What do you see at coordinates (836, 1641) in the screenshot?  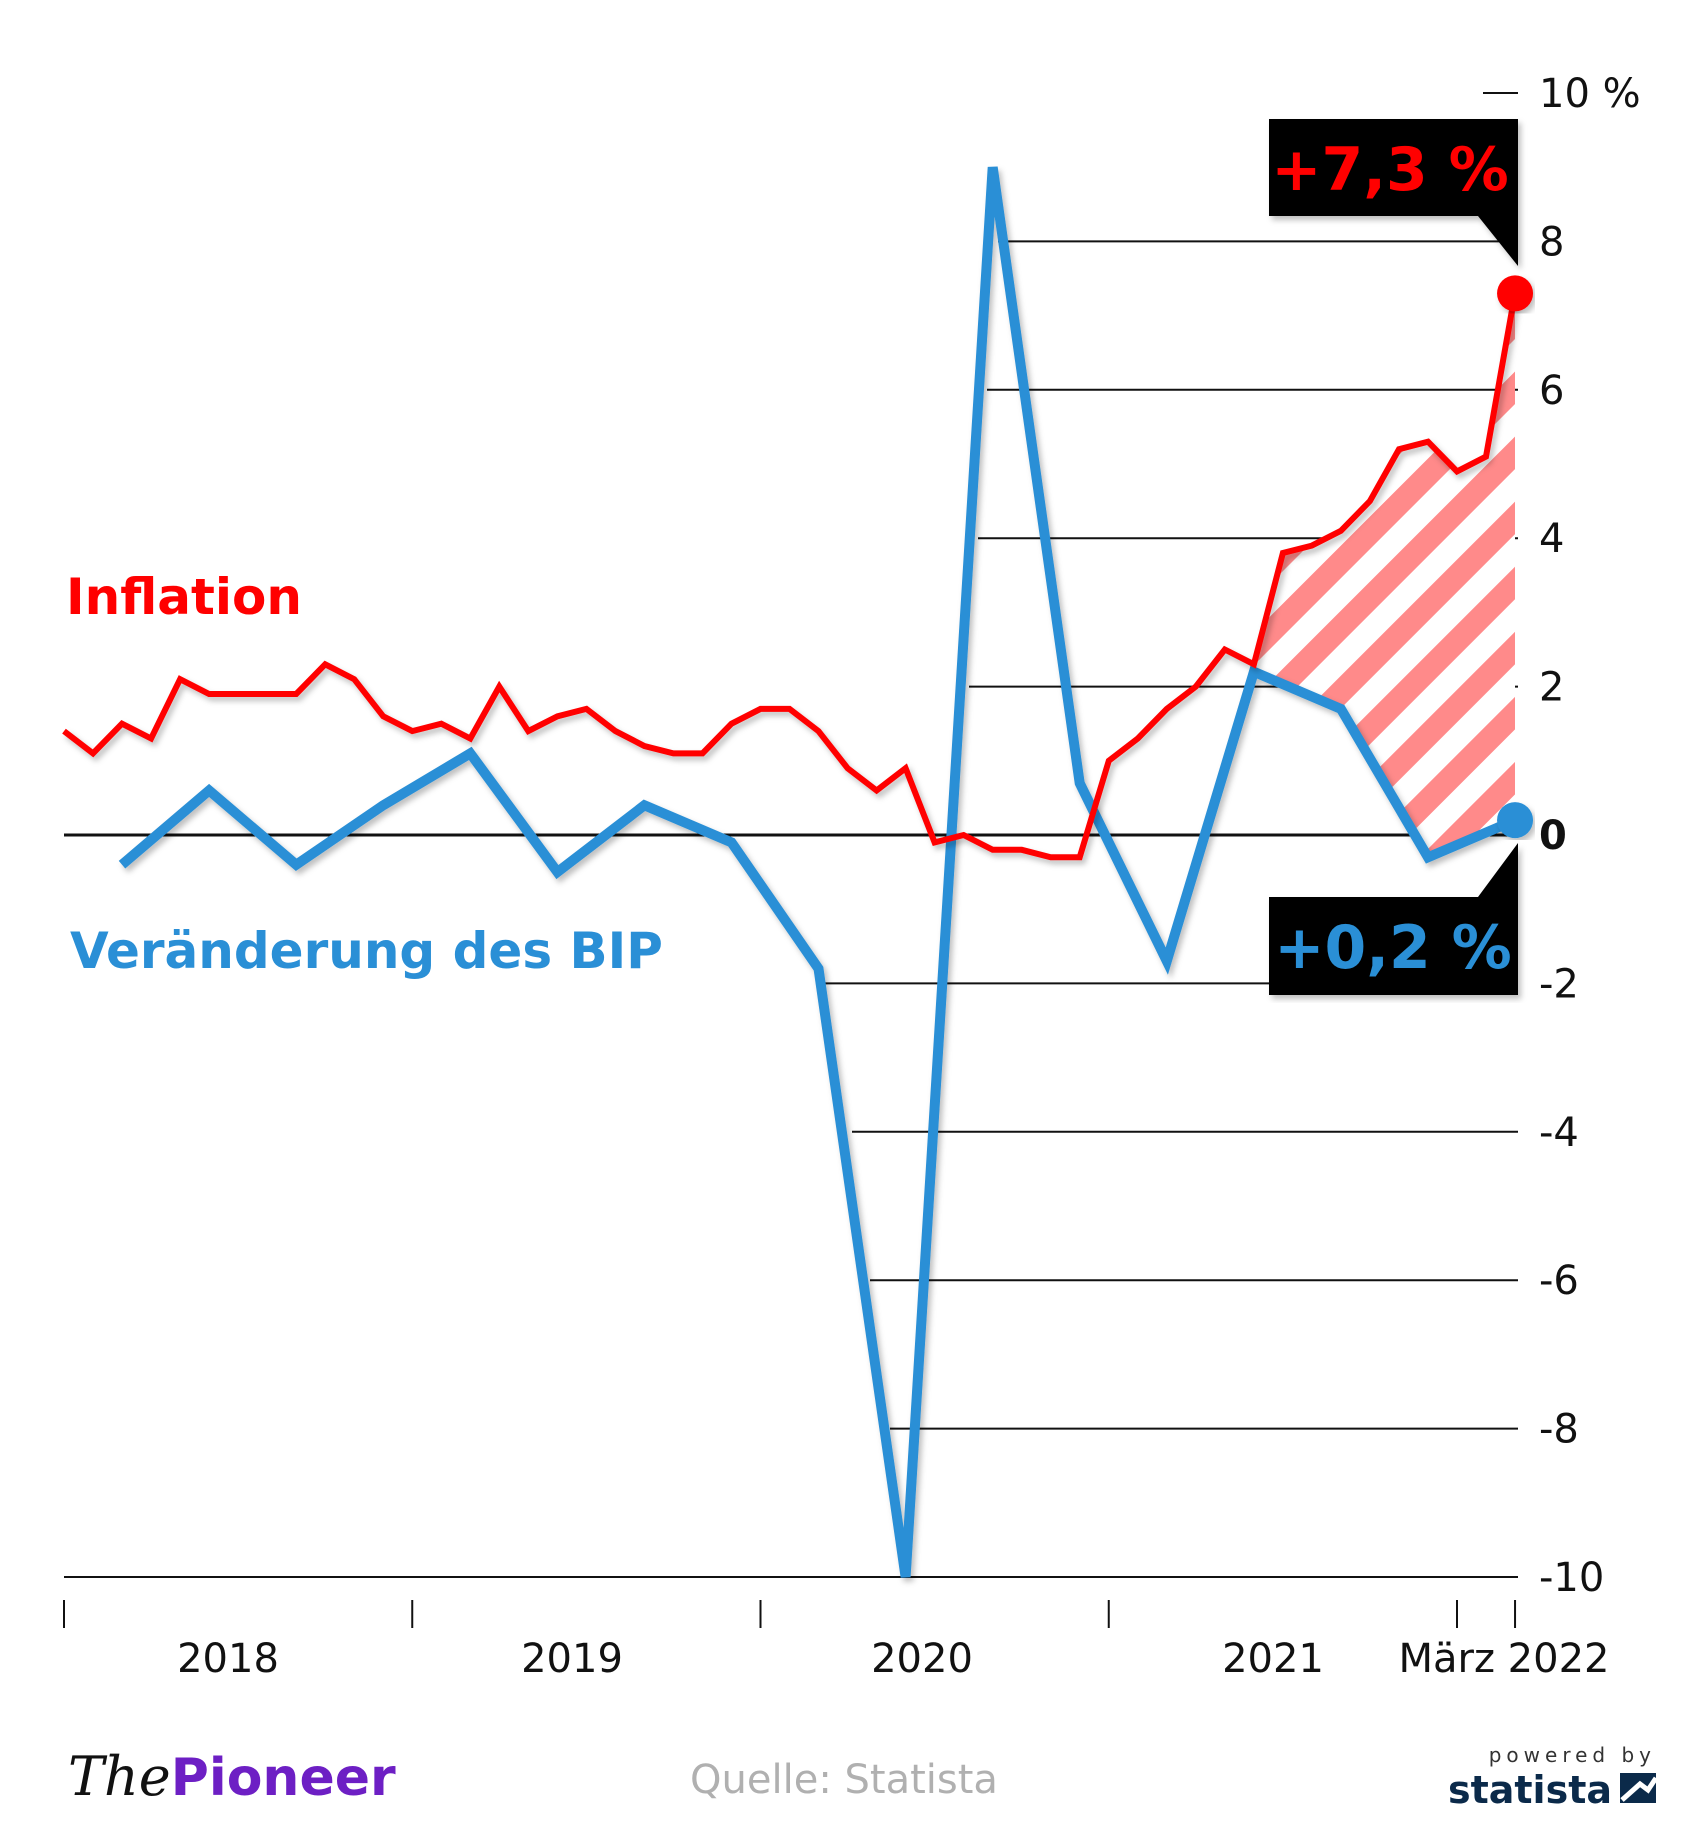 I see `x-axis: 2018 2019 2020 2021 März 2022` at bounding box center [836, 1641].